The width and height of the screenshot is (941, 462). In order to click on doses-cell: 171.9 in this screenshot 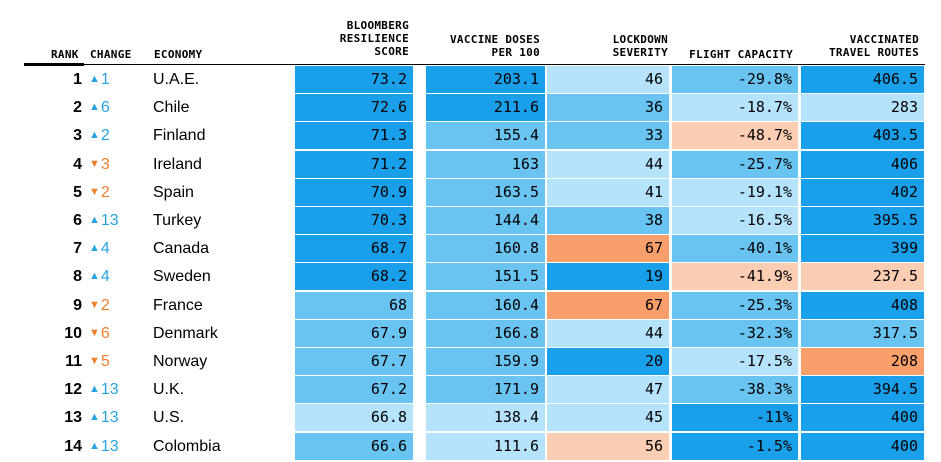, I will do `click(485, 390)`.